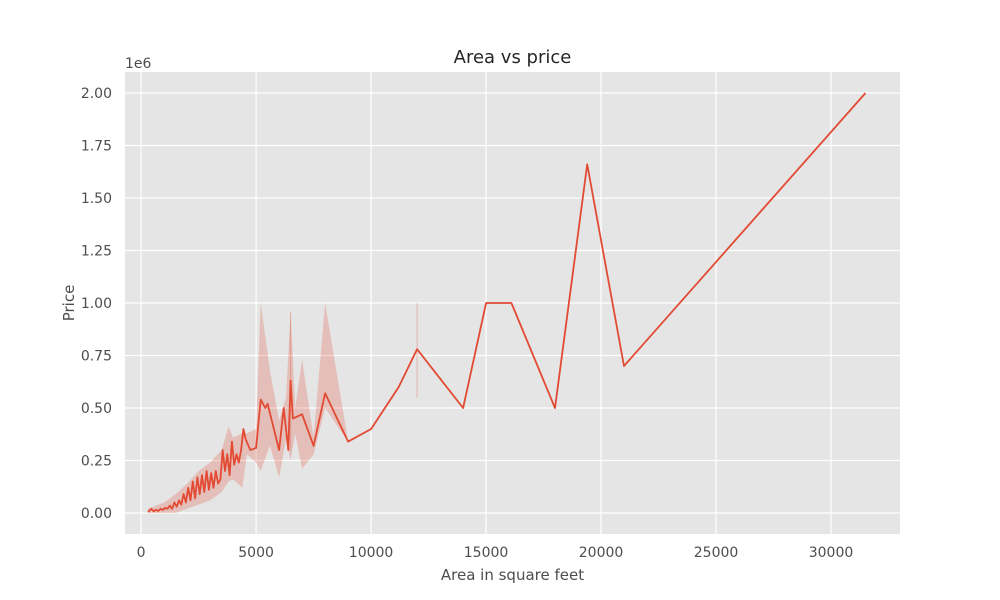 The height and width of the screenshot is (600, 1000). What do you see at coordinates (96, 252) in the screenshot?
I see `y-tick-label: 1.25` at bounding box center [96, 252].